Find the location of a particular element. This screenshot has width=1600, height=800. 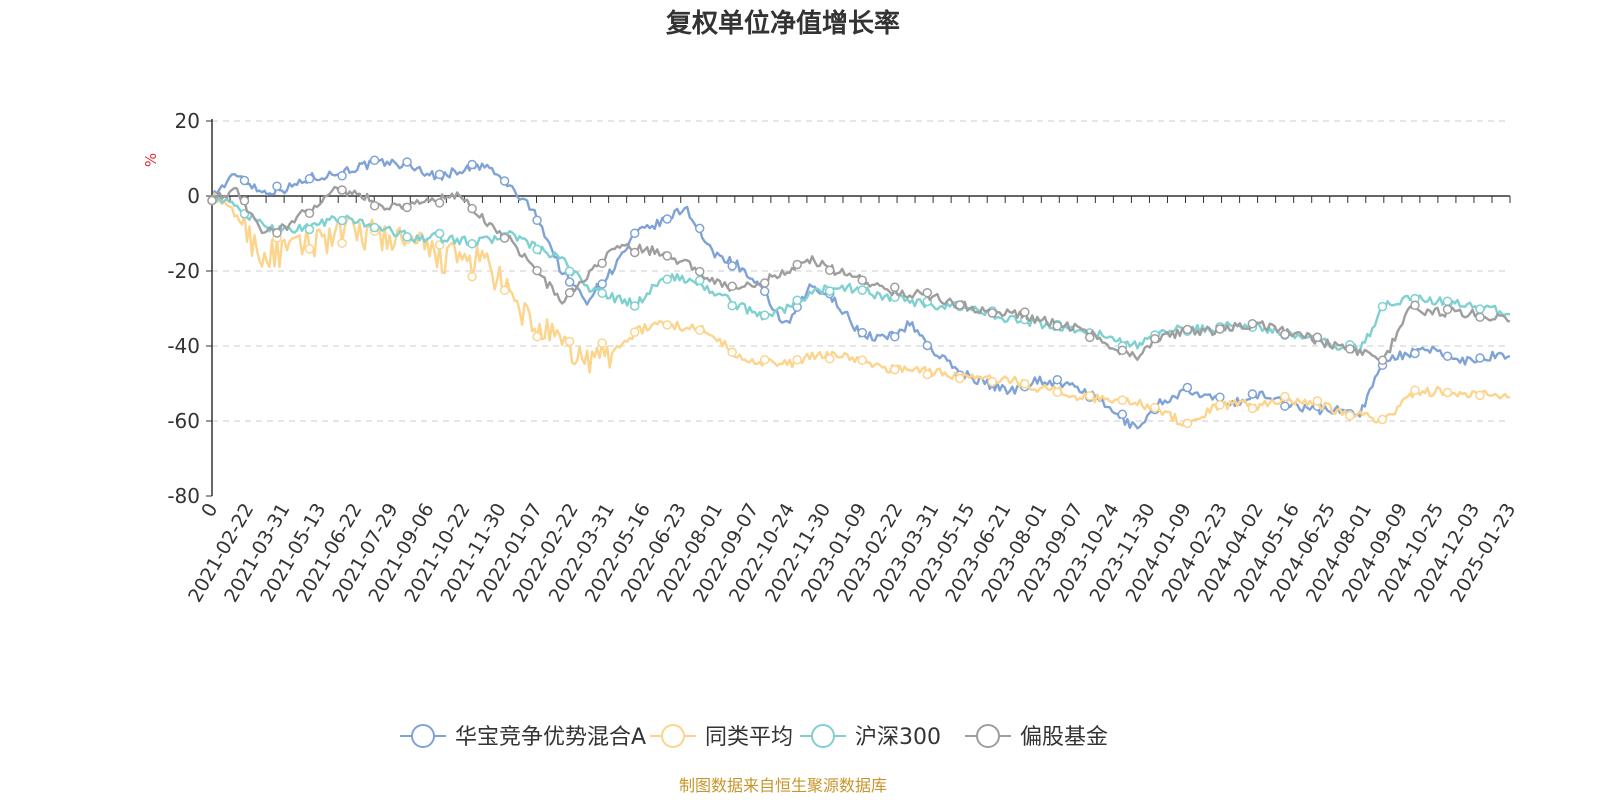

legend-item: 同类平均 is located at coordinates (721, 737).